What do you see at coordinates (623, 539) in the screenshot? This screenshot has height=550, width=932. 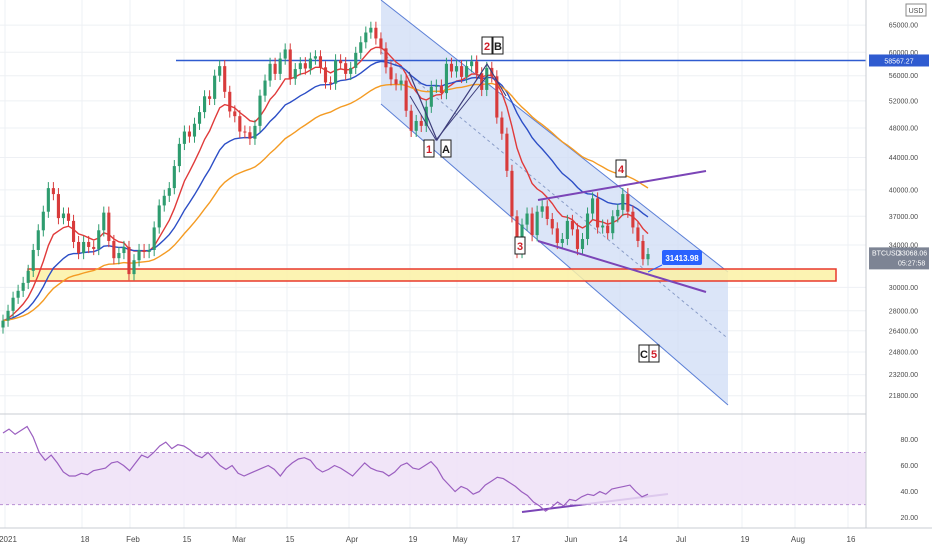 I see `date-tick-11: 14` at bounding box center [623, 539].